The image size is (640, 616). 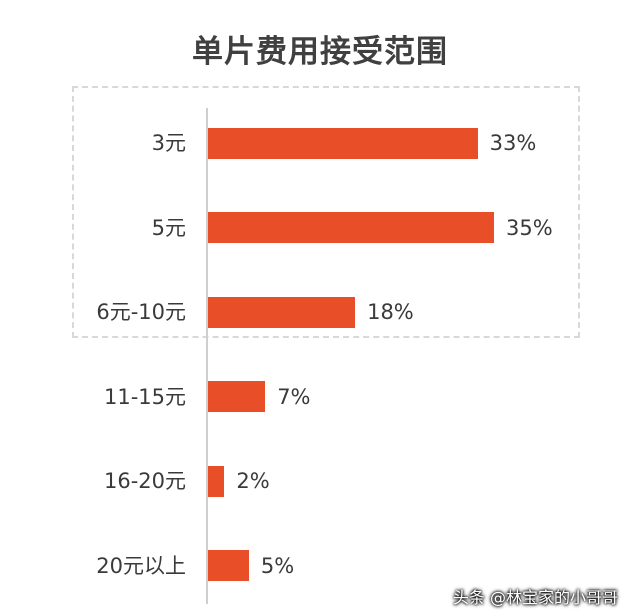 What do you see at coordinates (535, 597) in the screenshot?
I see `watermark: 头条 @林宝家的小哥哥` at bounding box center [535, 597].